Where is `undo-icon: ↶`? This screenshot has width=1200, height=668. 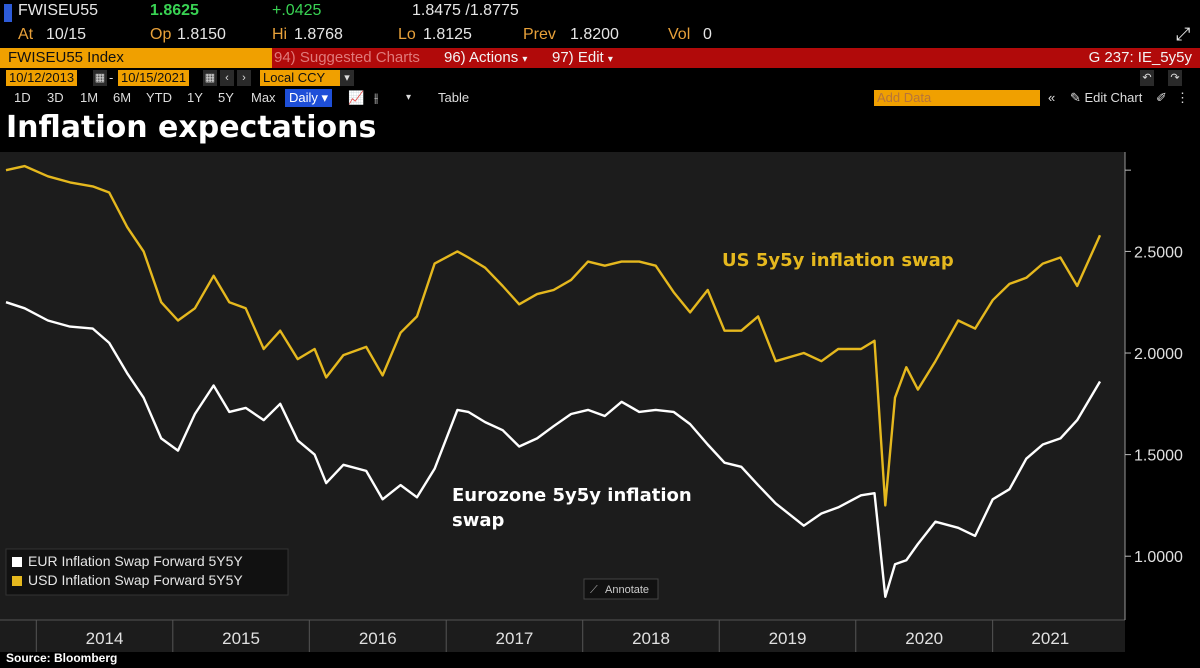
undo-icon: ↶ is located at coordinates (1147, 78).